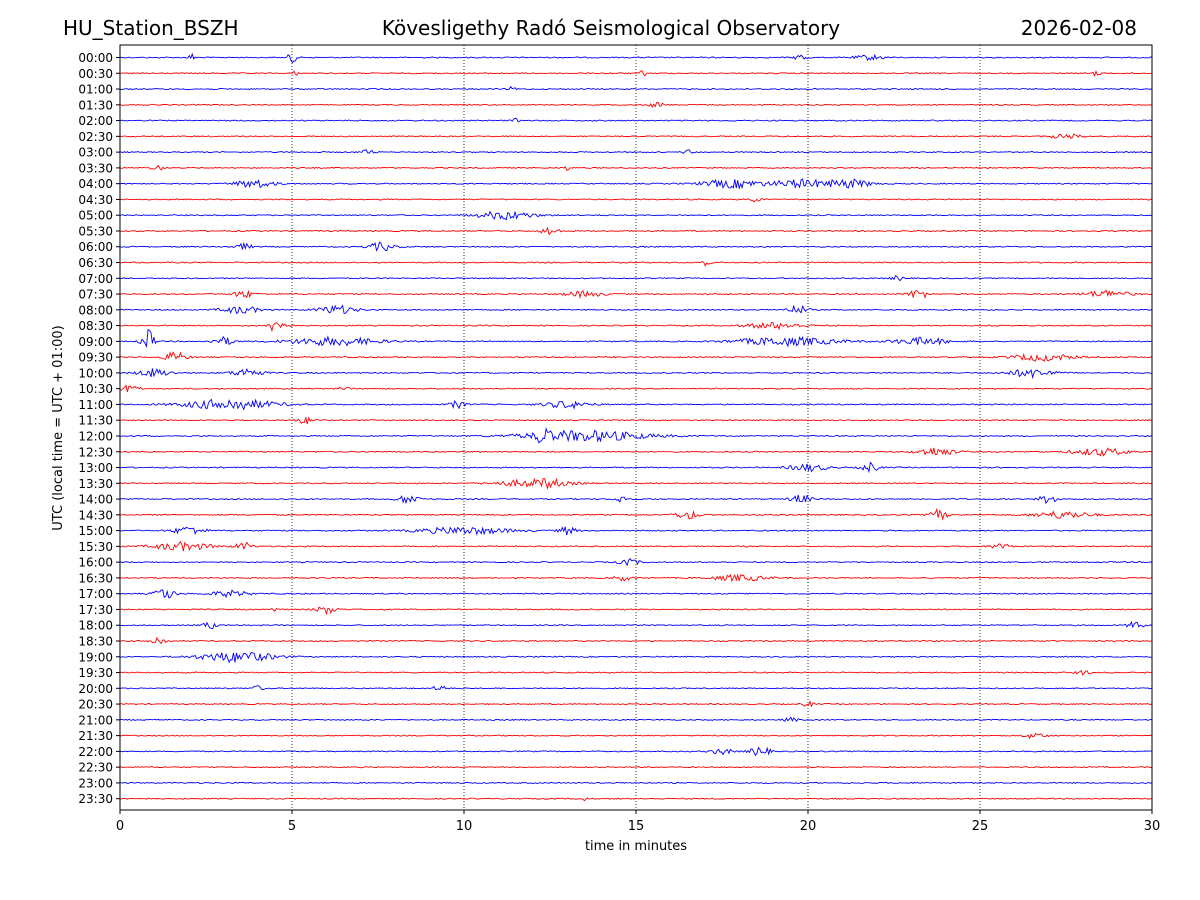 Image resolution: width=1200 pixels, height=900 pixels. Describe the element at coordinates (636, 846) in the screenshot. I see `x-axis-label: time in minutes` at that location.